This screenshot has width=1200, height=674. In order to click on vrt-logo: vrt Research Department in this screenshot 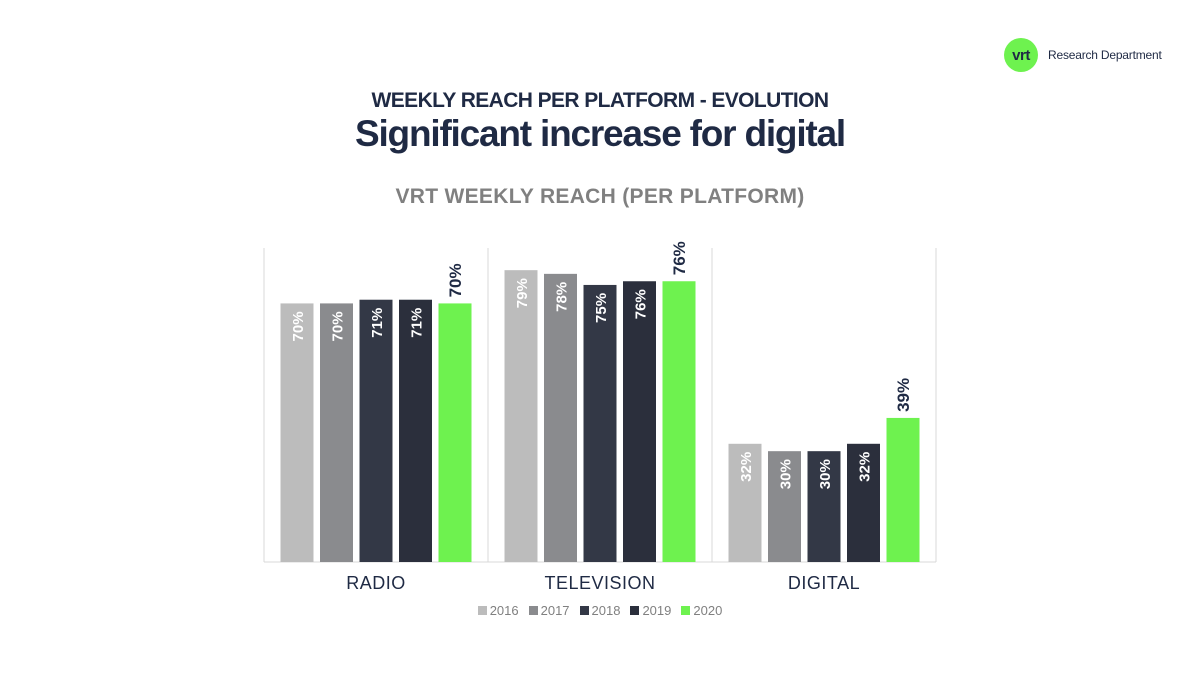, I will do `click(1083, 55)`.